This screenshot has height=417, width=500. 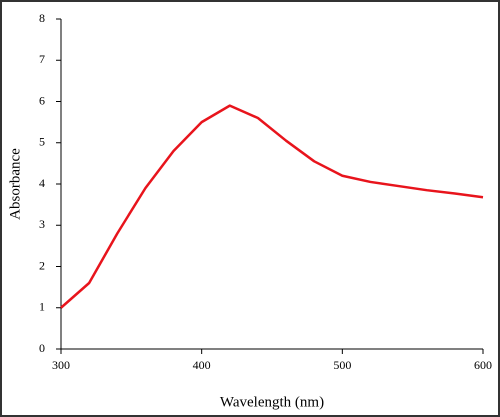 I want to click on y-tick-label: 8, so click(x=42, y=18).